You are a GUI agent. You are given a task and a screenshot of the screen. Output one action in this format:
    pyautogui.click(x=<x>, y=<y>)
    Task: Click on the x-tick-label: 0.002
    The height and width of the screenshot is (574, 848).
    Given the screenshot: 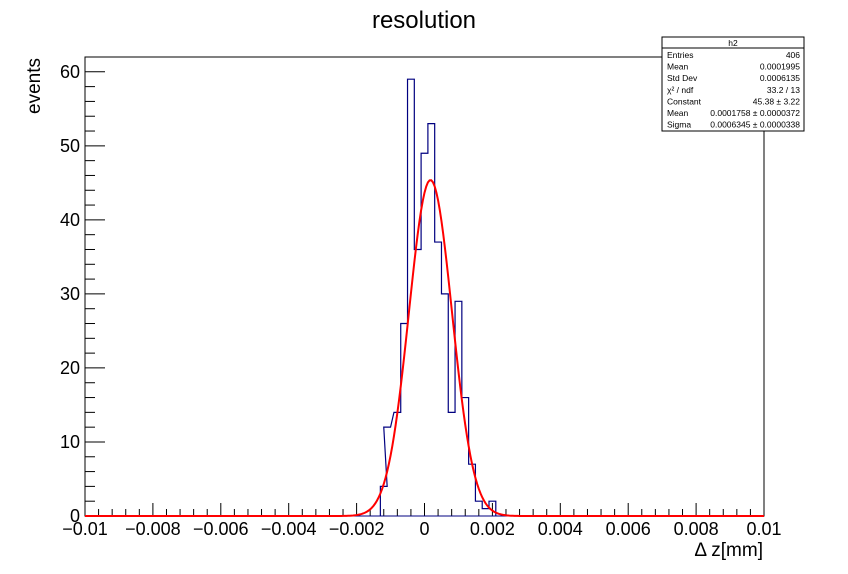 What is the action you would take?
    pyautogui.click(x=492, y=529)
    